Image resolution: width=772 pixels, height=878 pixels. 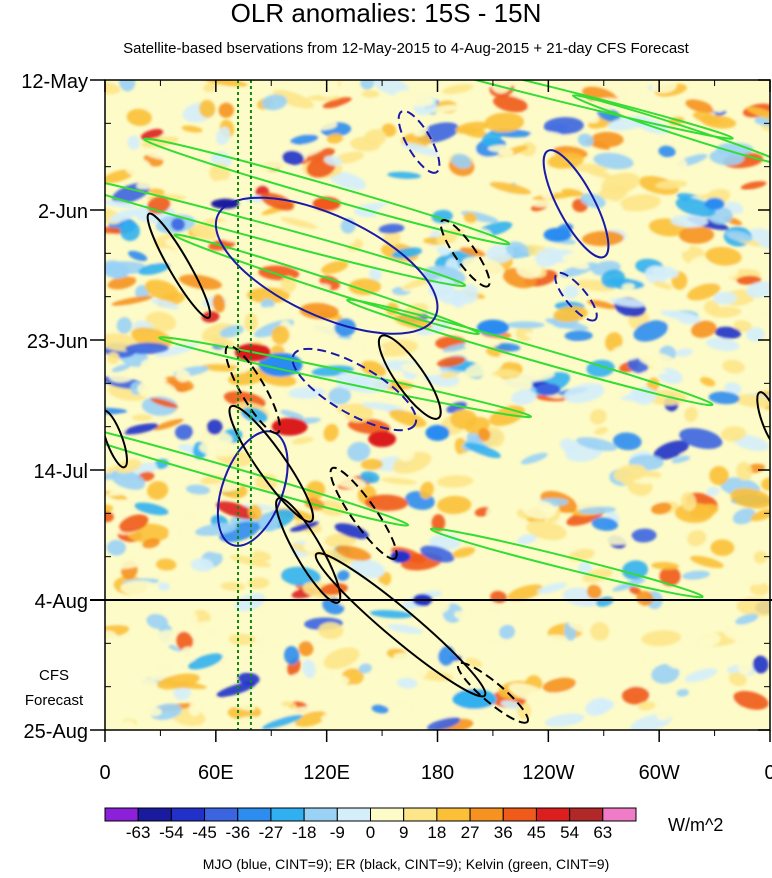 What do you see at coordinates (659, 773) in the screenshot?
I see `x-tick-label: 60W` at bounding box center [659, 773].